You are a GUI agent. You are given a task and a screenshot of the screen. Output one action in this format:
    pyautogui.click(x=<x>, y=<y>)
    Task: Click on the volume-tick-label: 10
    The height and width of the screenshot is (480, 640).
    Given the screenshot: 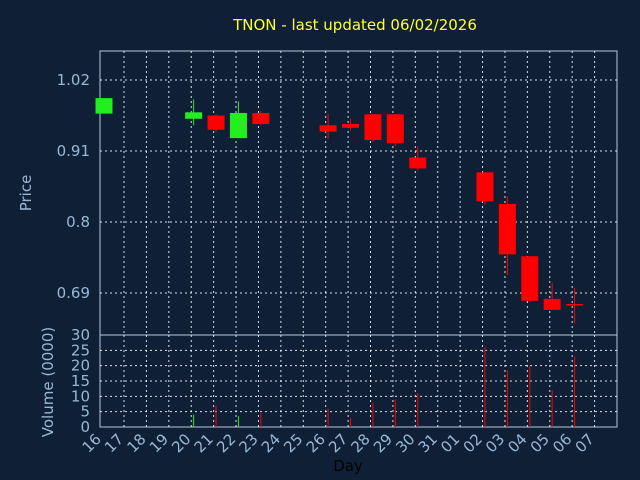 What is the action you would take?
    pyautogui.click(x=80, y=396)
    